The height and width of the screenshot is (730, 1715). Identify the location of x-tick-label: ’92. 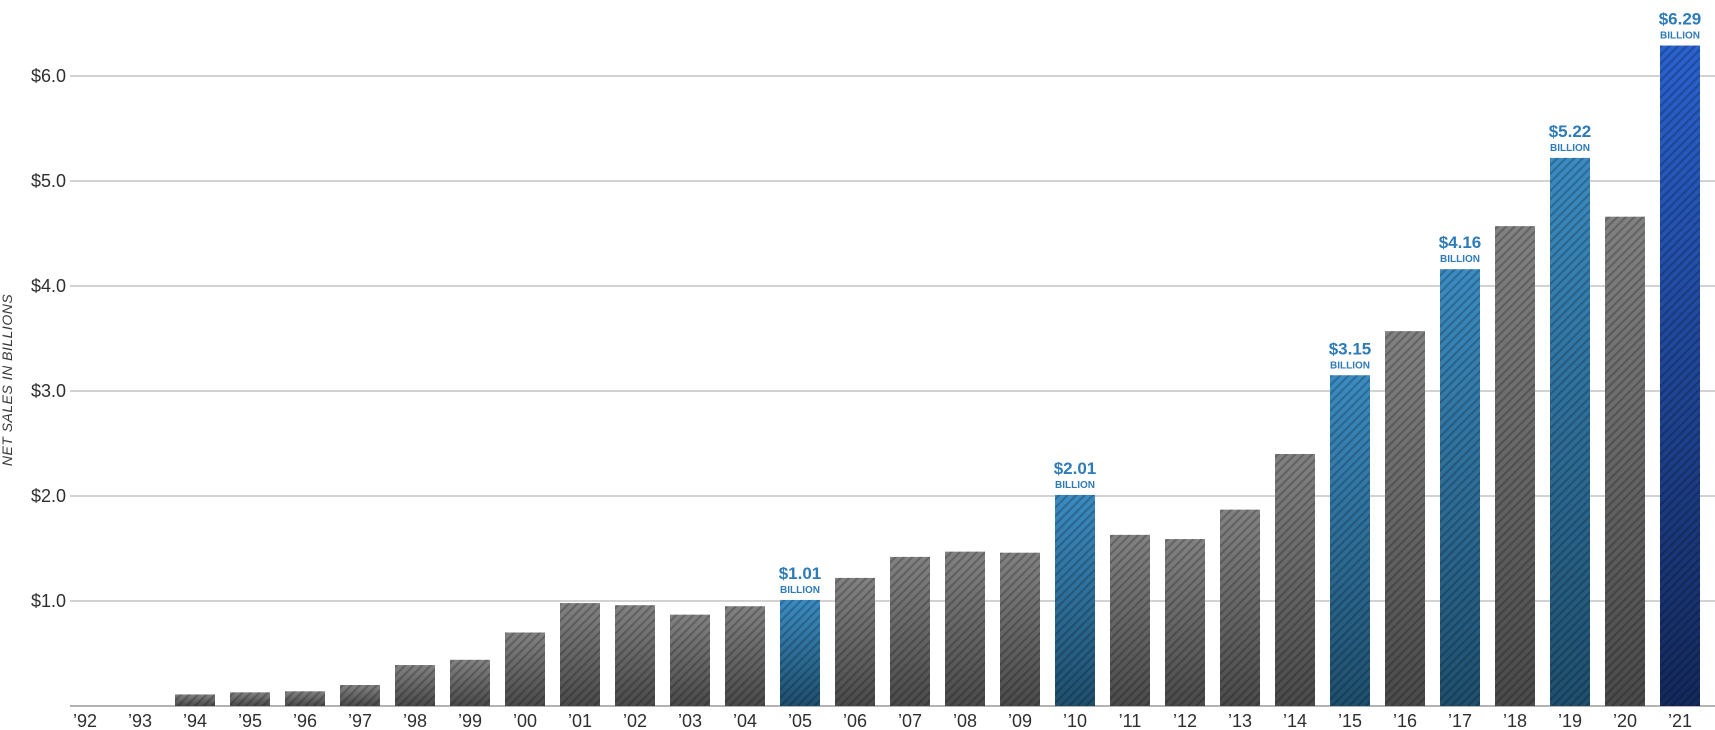
(85, 720).